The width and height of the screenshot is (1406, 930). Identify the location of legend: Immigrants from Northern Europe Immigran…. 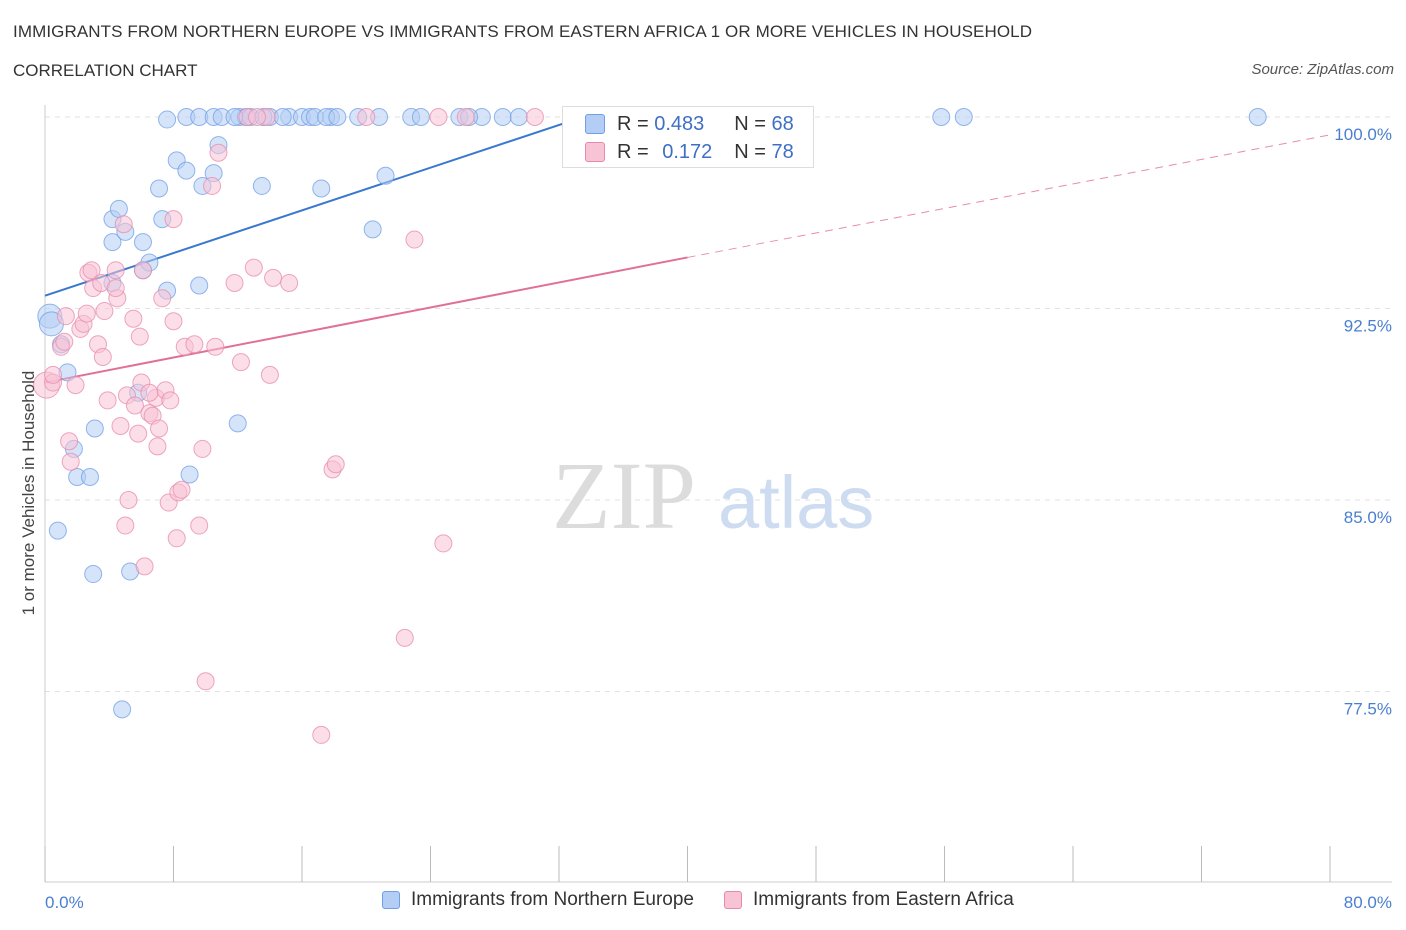
(713, 900).